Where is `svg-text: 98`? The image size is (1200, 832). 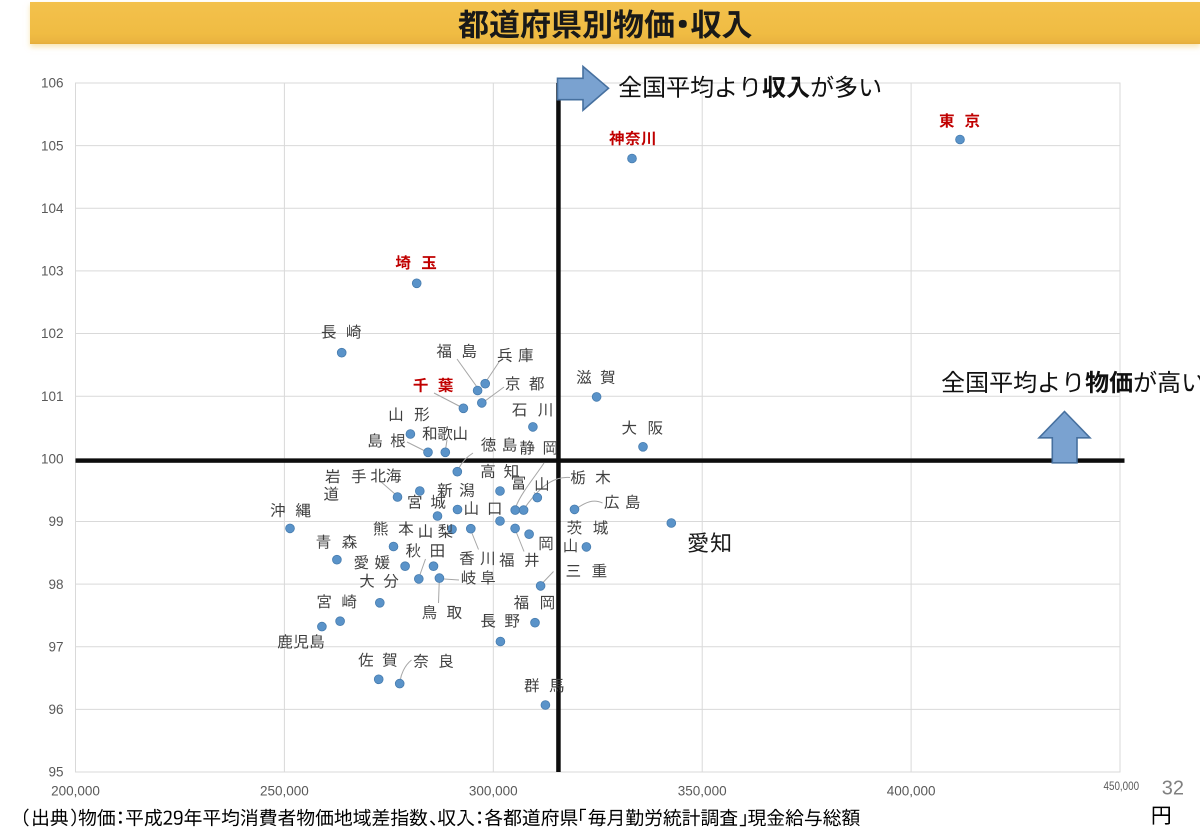 svg-text: 98 is located at coordinates (55, 584).